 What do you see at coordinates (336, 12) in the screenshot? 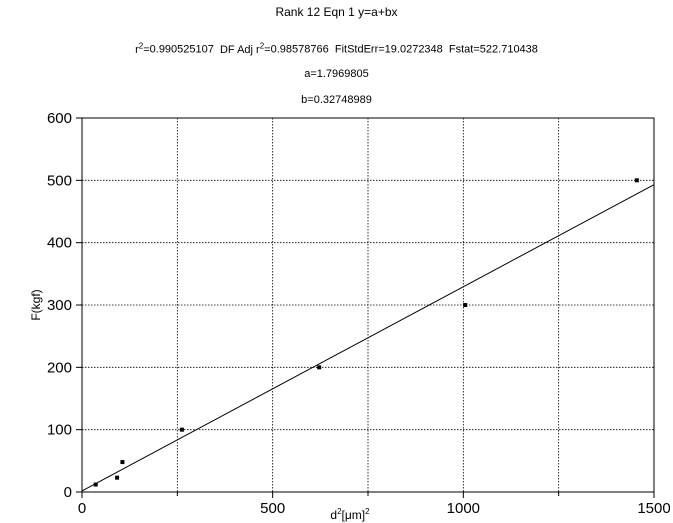
I see `chart-title: Rank 12 Eqn 1 y=a+bx` at bounding box center [336, 12].